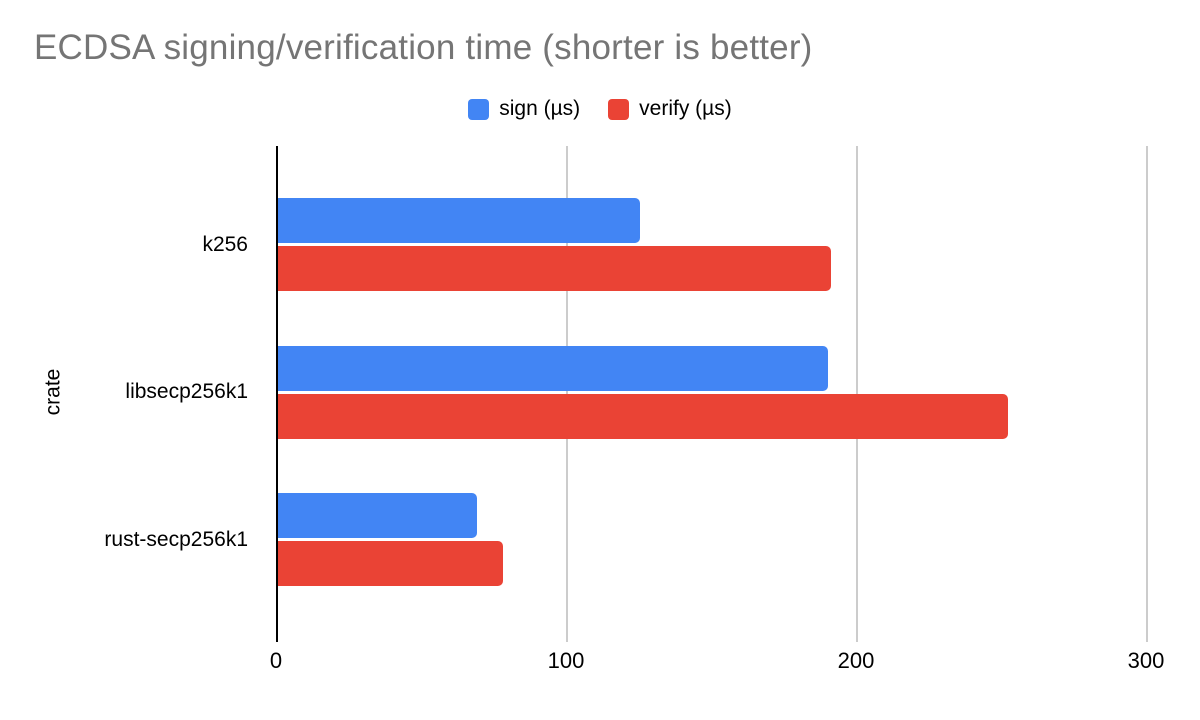 The image size is (1200, 720). I want to click on bar-sign-rust-secp256k1, so click(377, 515).